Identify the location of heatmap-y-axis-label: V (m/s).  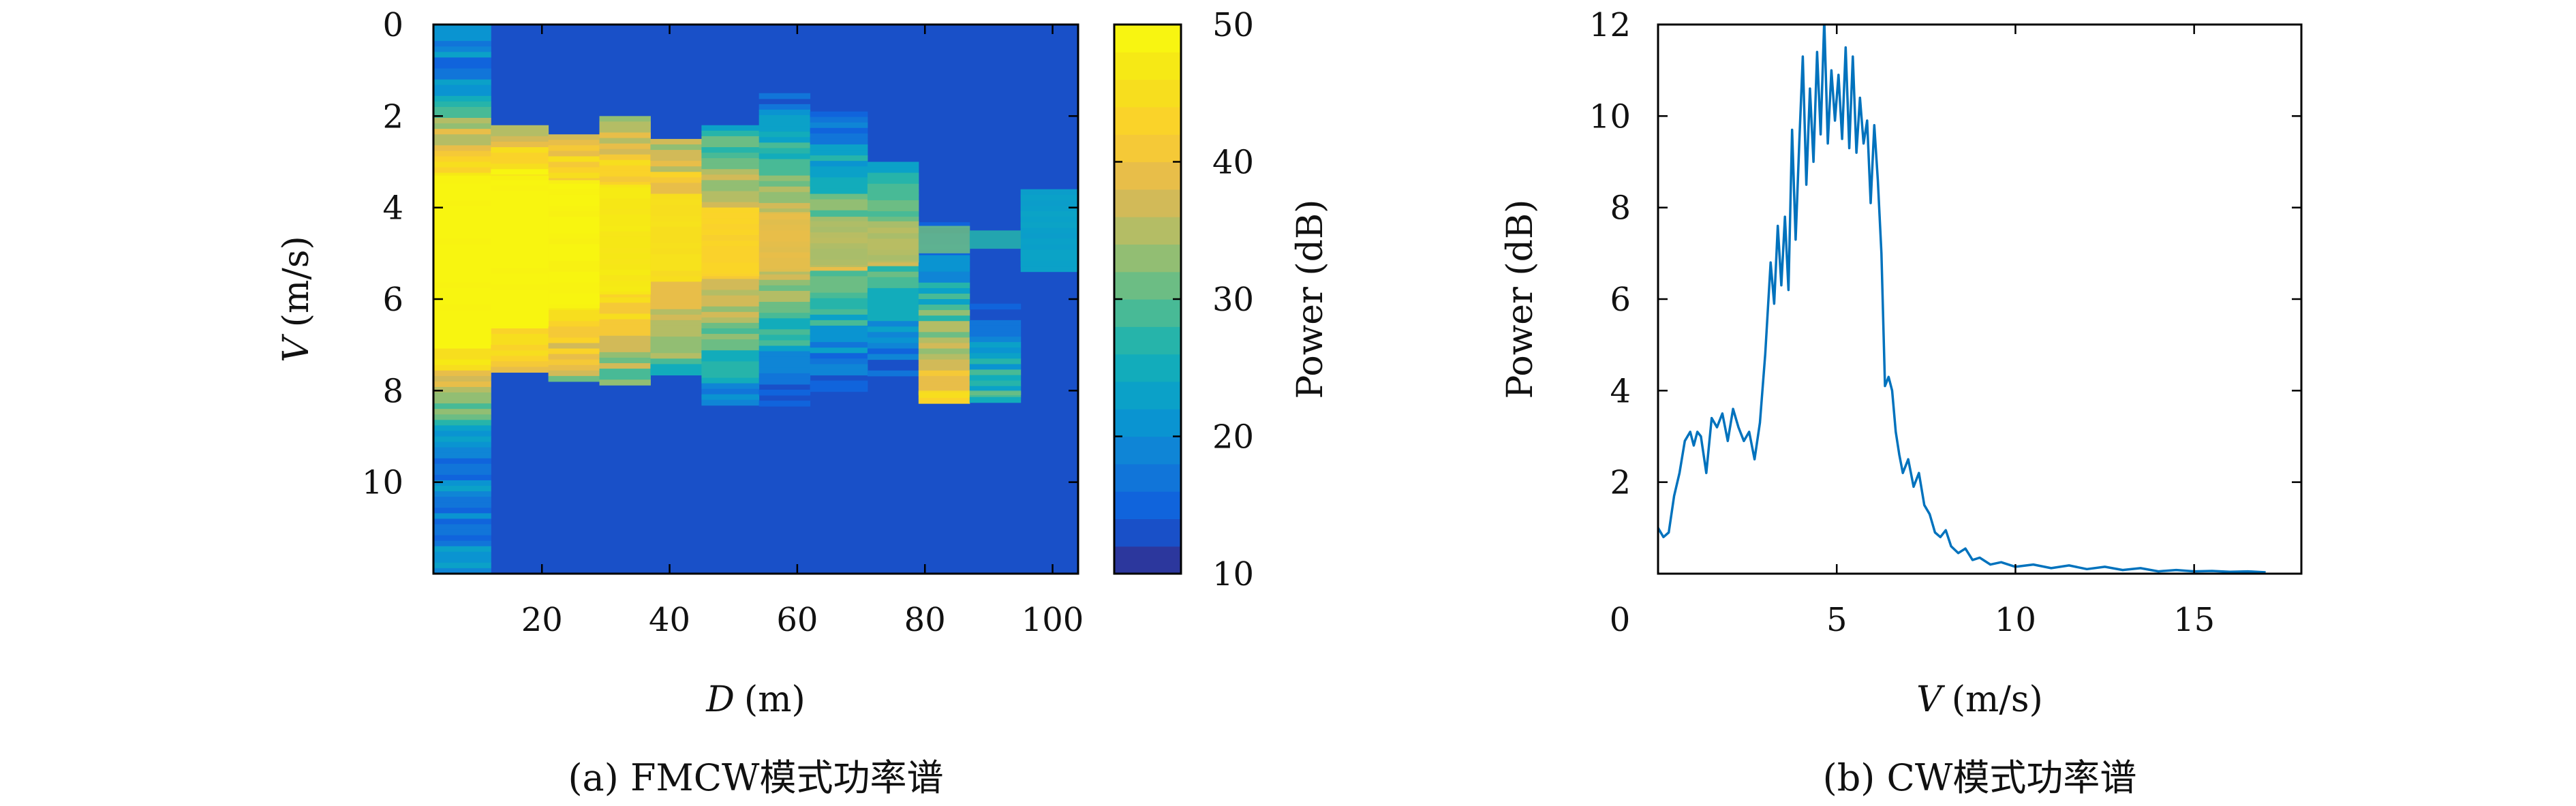
(296, 299).